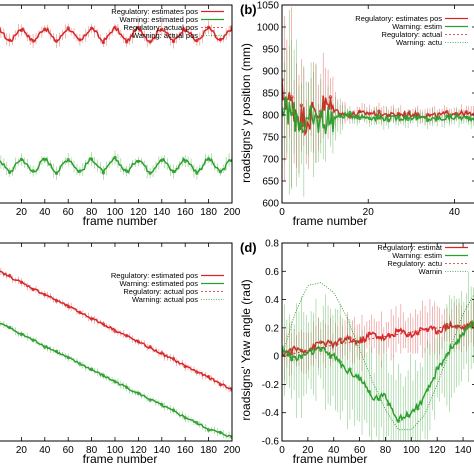  I want to click on x-tick-label: 180, so click(208, 450).